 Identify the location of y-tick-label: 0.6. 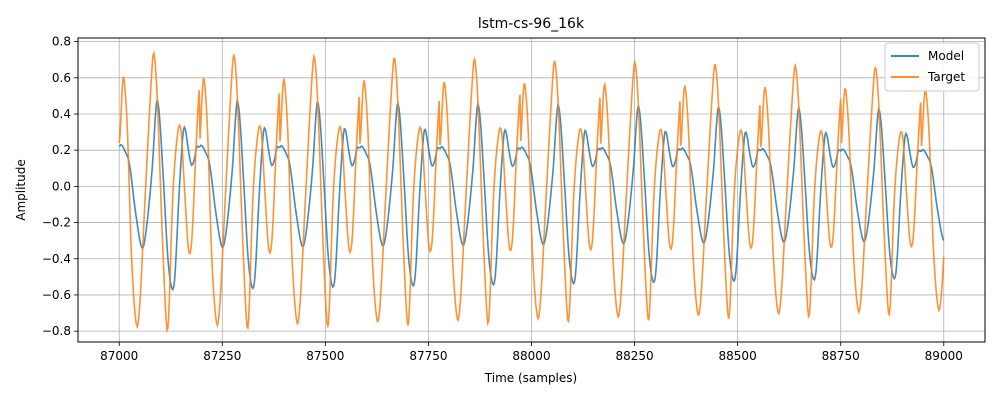
(61, 78).